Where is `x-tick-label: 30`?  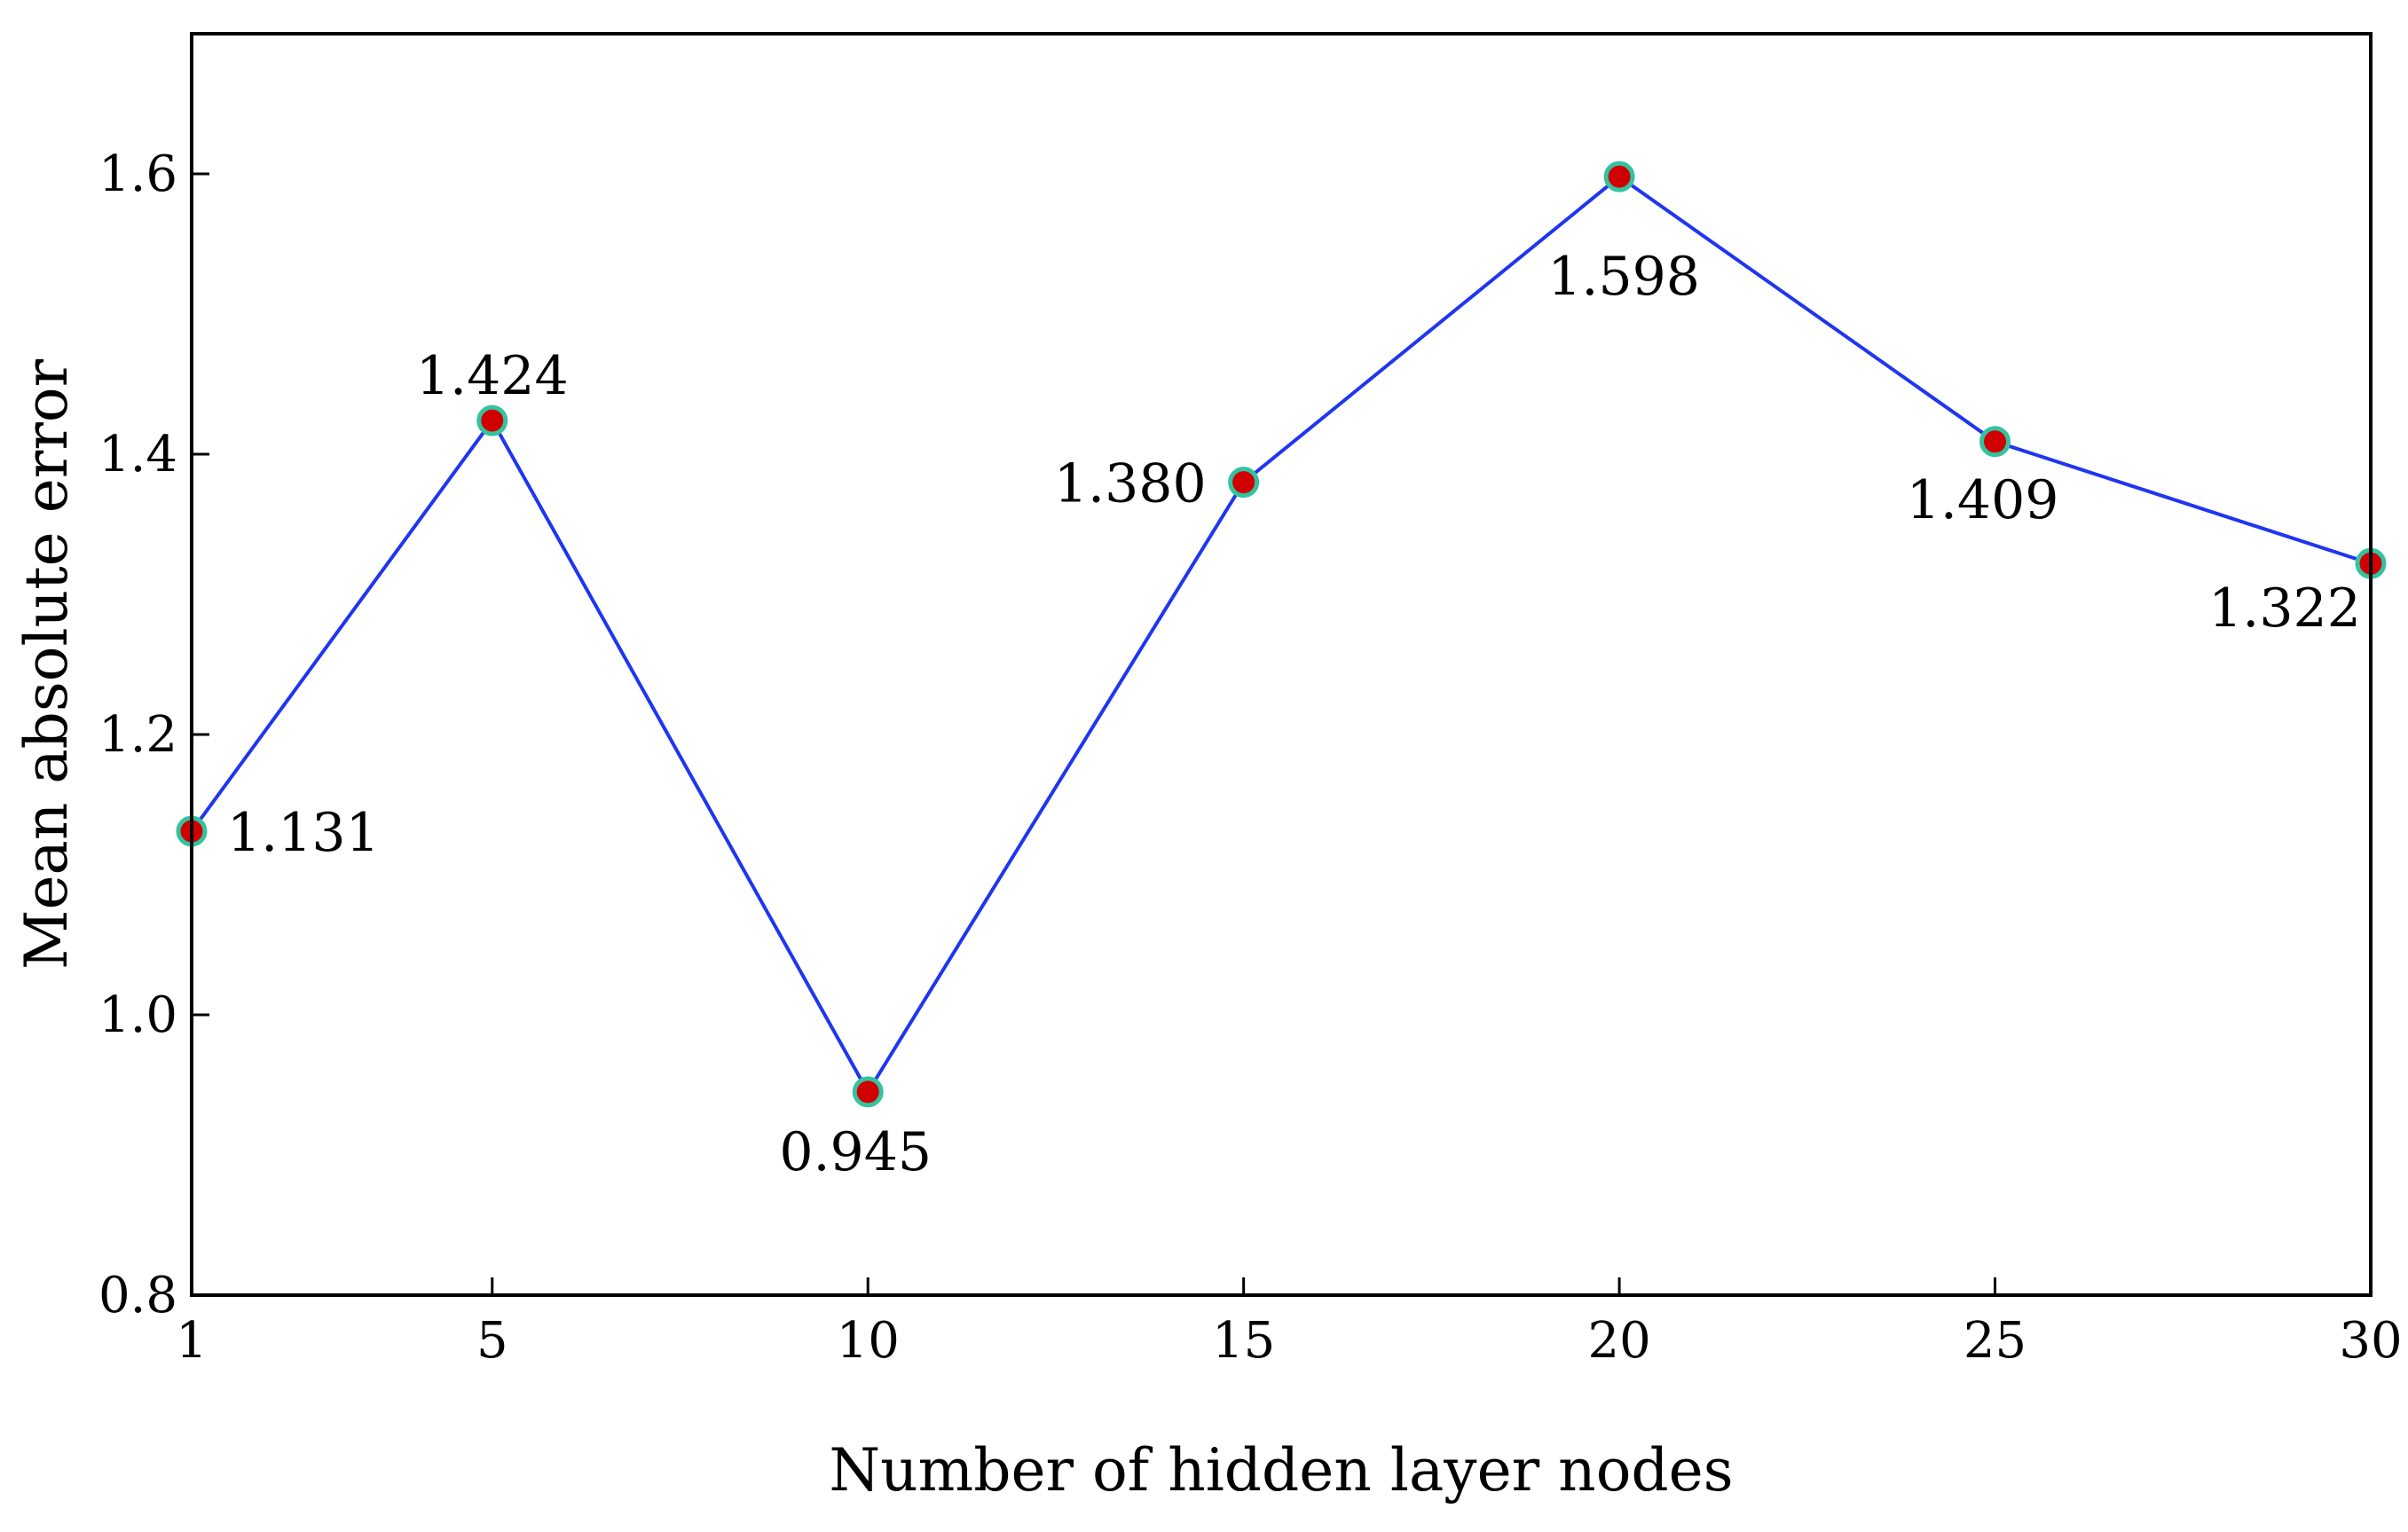
x-tick-label: 30 is located at coordinates (2370, 1341).